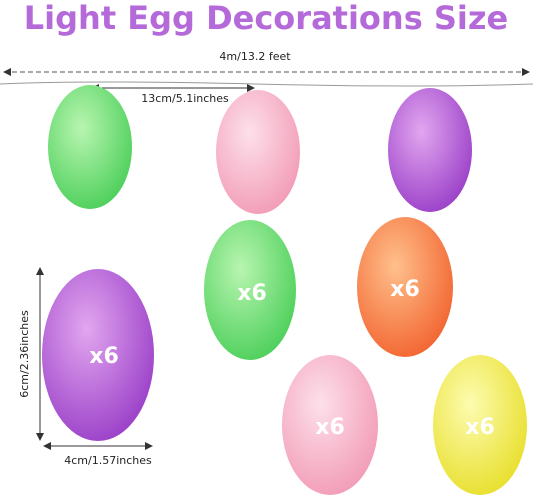  I want to click on wire, so click(266, 84).